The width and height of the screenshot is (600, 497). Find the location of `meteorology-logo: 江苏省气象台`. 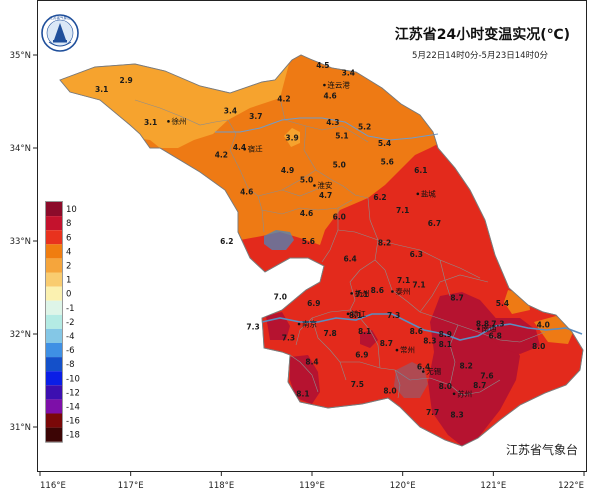

meteorology-logo: 江苏省气象台 is located at coordinates (60, 33).